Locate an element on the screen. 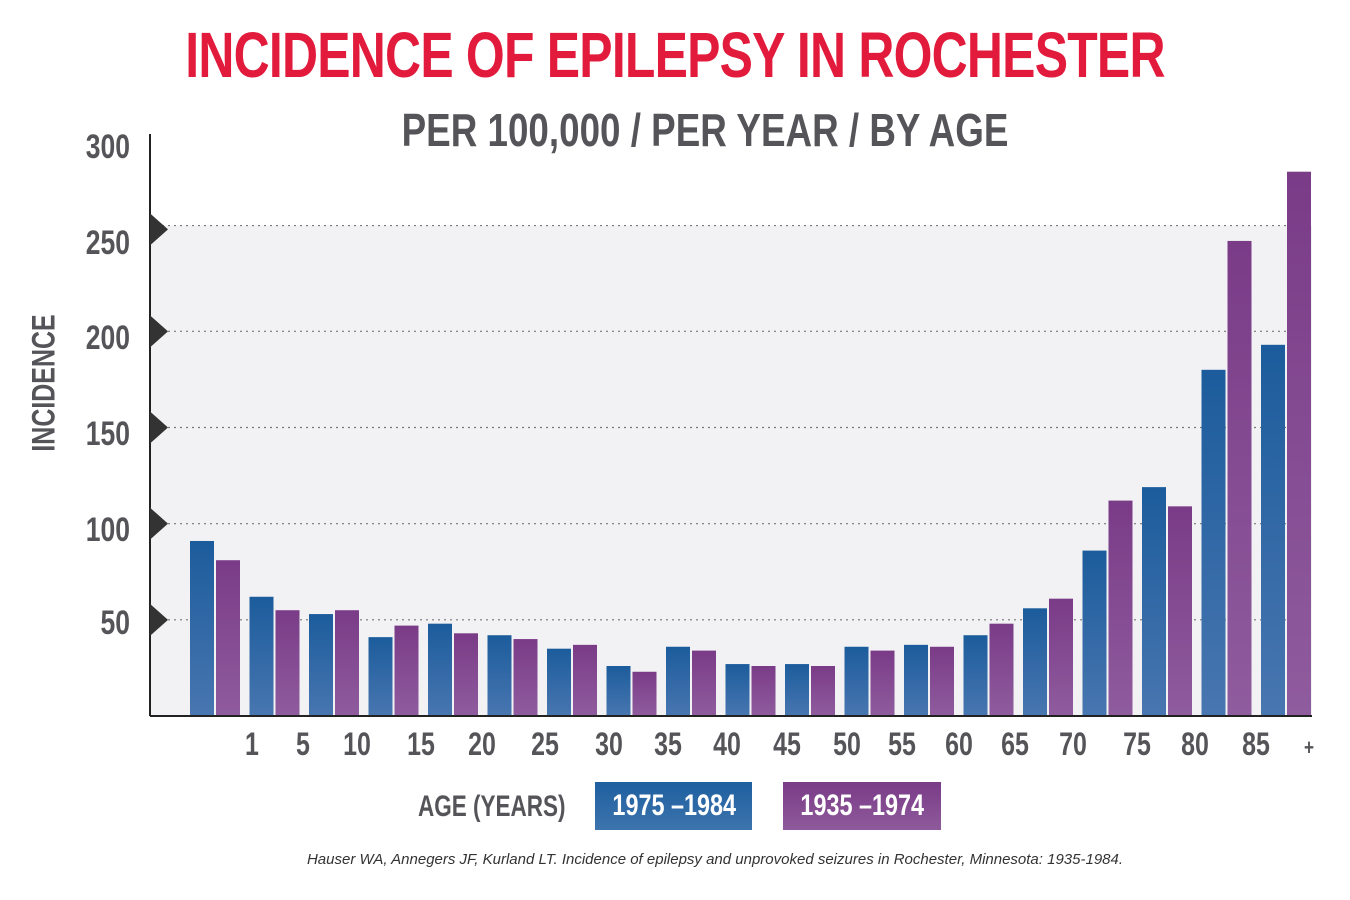 This screenshot has width=1350, height=900. x-tick-label: 35 is located at coordinates (668, 745).